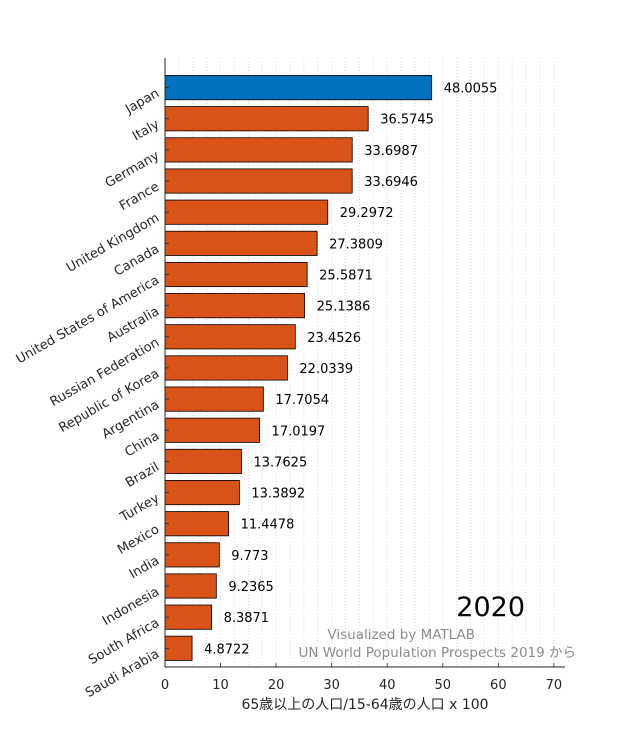 Image resolution: width=625 pixels, height=750 pixels. What do you see at coordinates (471, 89) in the screenshot?
I see `value-label: 48.0055` at bounding box center [471, 89].